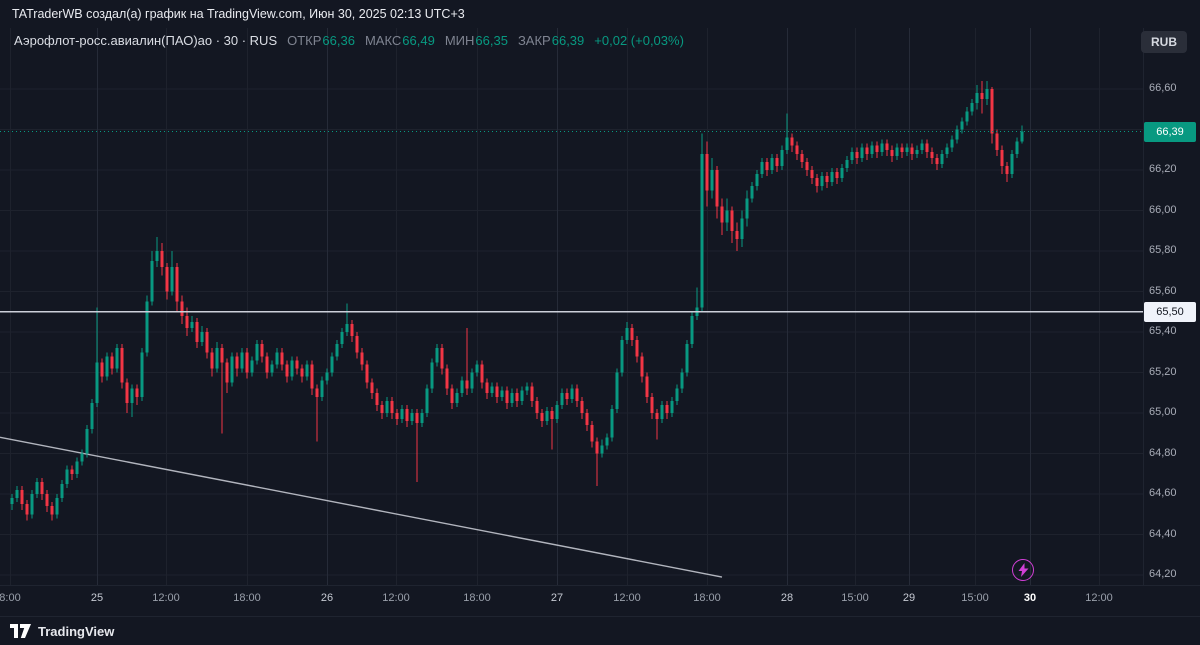 This screenshot has height=645, width=1200. What do you see at coordinates (1163, 169) in the screenshot?
I see `price-tick-label: 66,20` at bounding box center [1163, 169].